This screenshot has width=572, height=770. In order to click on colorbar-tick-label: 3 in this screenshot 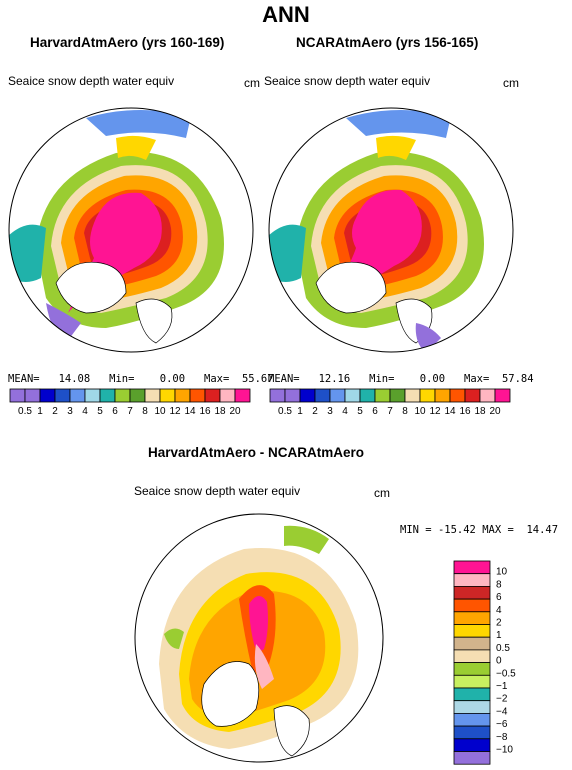, I will do `click(330, 411)`.